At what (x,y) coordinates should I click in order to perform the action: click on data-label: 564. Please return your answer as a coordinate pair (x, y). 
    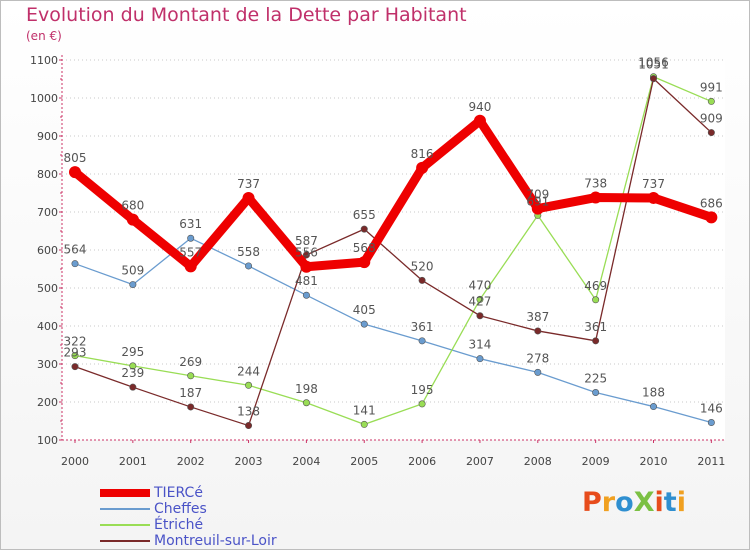
    Looking at the image, I should click on (75, 250).